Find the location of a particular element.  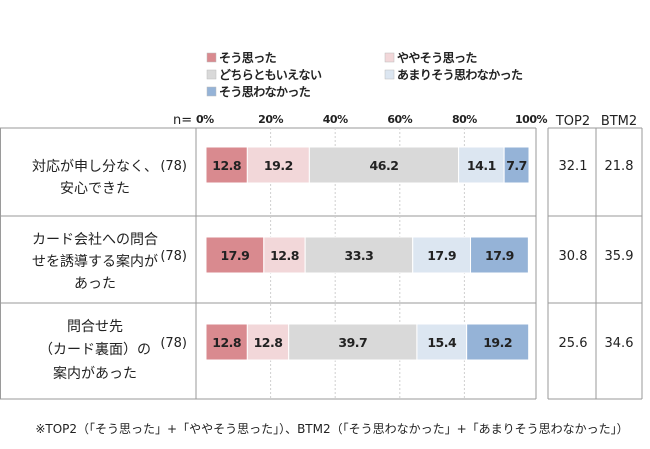

bar-value-label: 15.4 is located at coordinates (442, 342).